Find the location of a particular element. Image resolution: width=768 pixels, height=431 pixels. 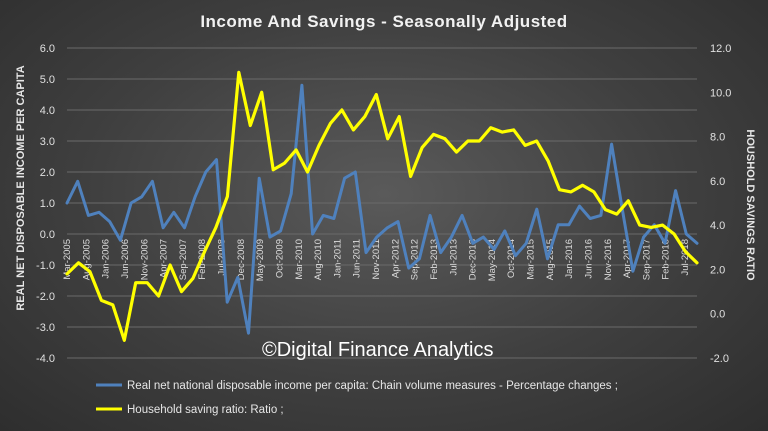

left-tick-label: 0.0 is located at coordinates (47, 235).